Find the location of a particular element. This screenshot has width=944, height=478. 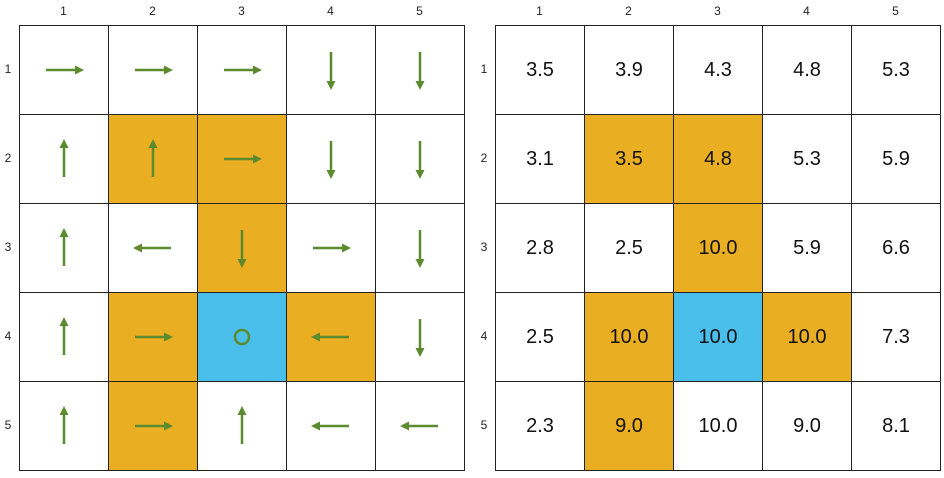

state-value: 3.1 is located at coordinates (540, 158).